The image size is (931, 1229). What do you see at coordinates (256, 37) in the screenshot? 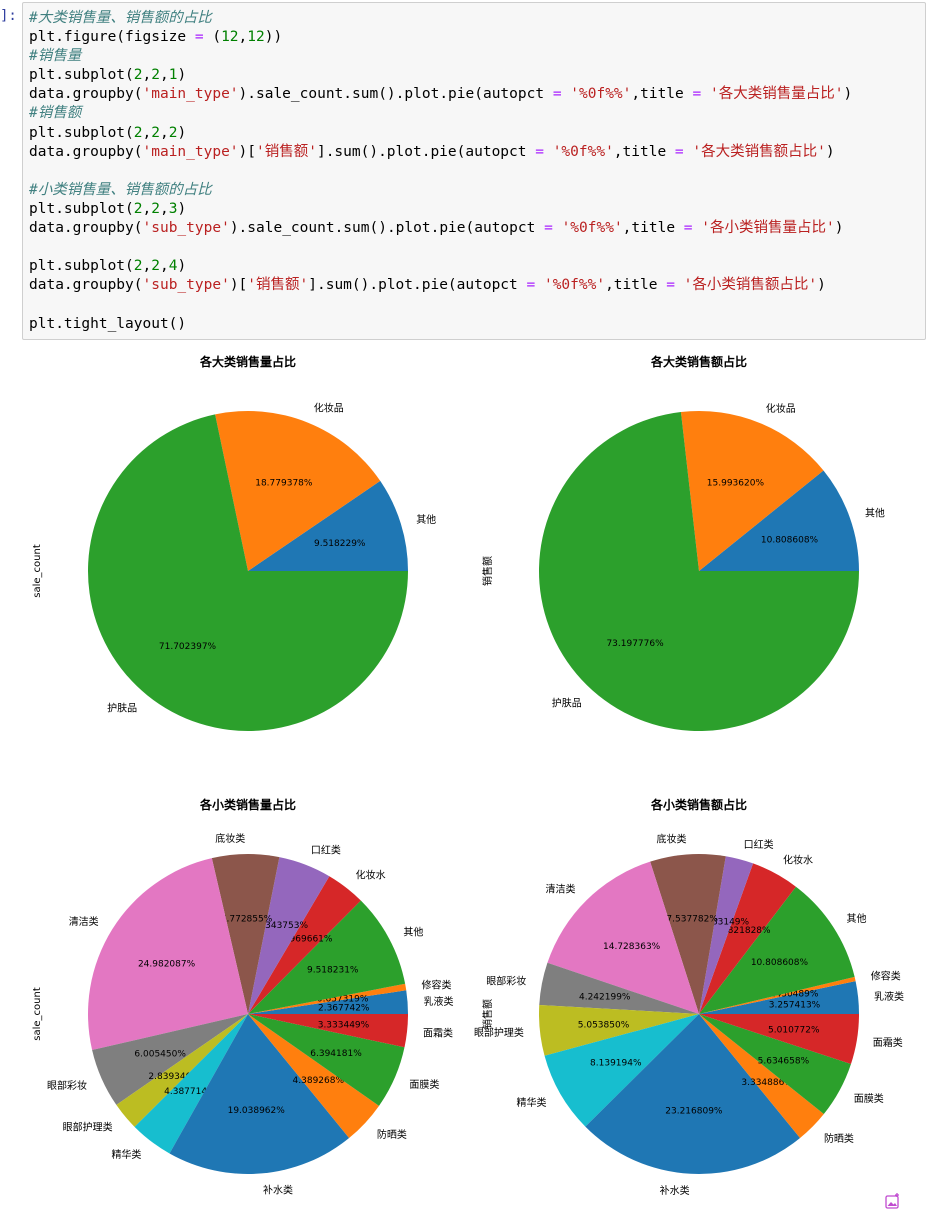
I see `code-token: 12` at bounding box center [256, 37].